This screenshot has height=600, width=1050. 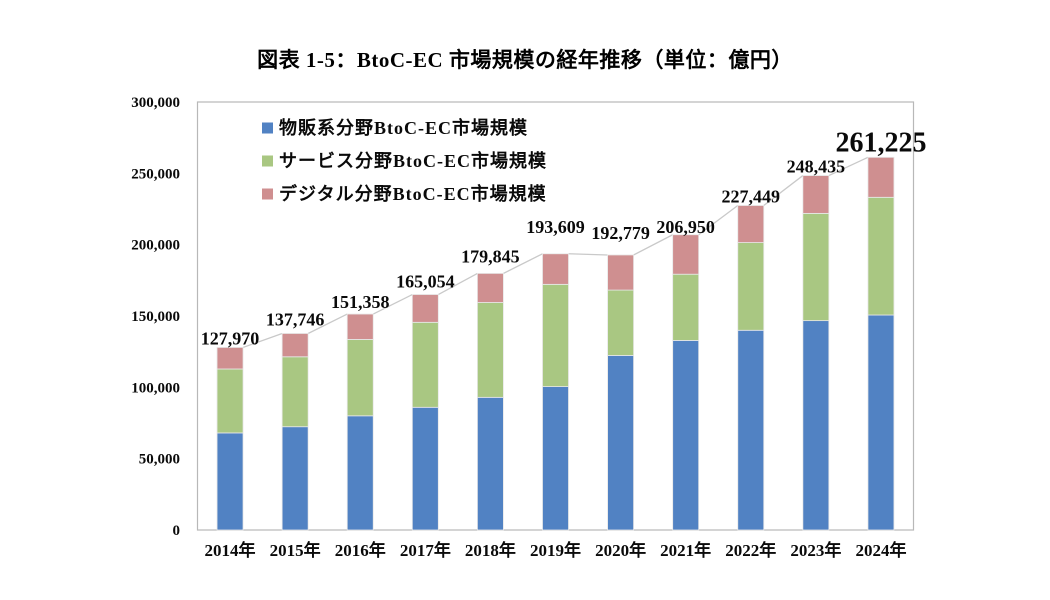 I want to click on y-axis-tick-label: 300,000, so click(x=155, y=103).